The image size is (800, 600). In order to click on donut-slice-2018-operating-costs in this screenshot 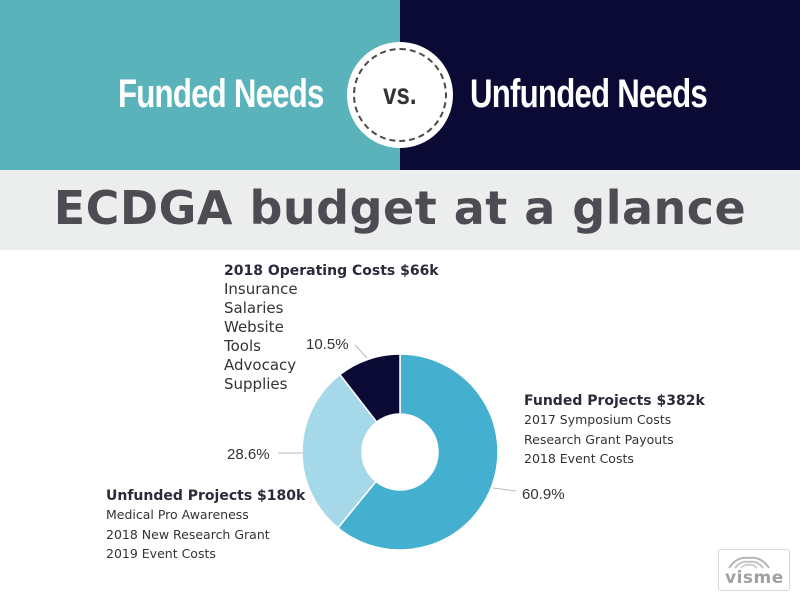, I will do `click(369, 388)`.